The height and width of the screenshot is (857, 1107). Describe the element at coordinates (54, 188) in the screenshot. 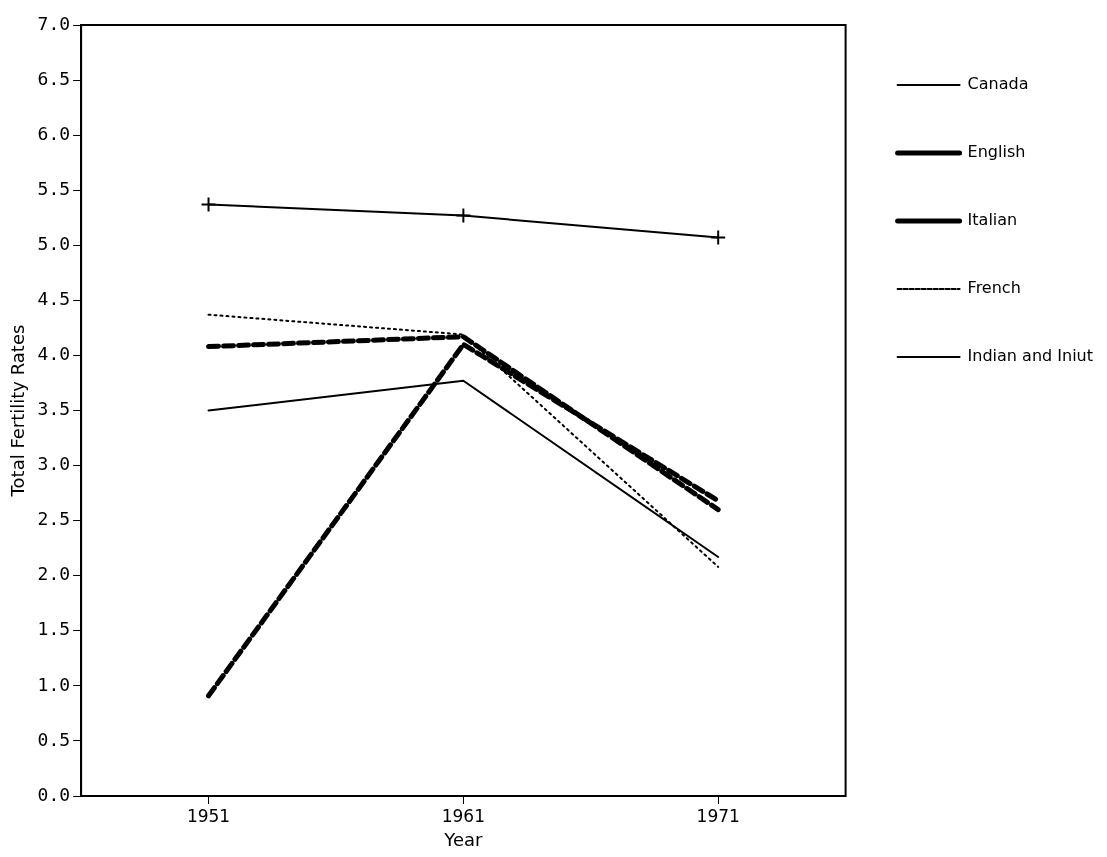

I see `y-tick-label: 5.5` at that location.